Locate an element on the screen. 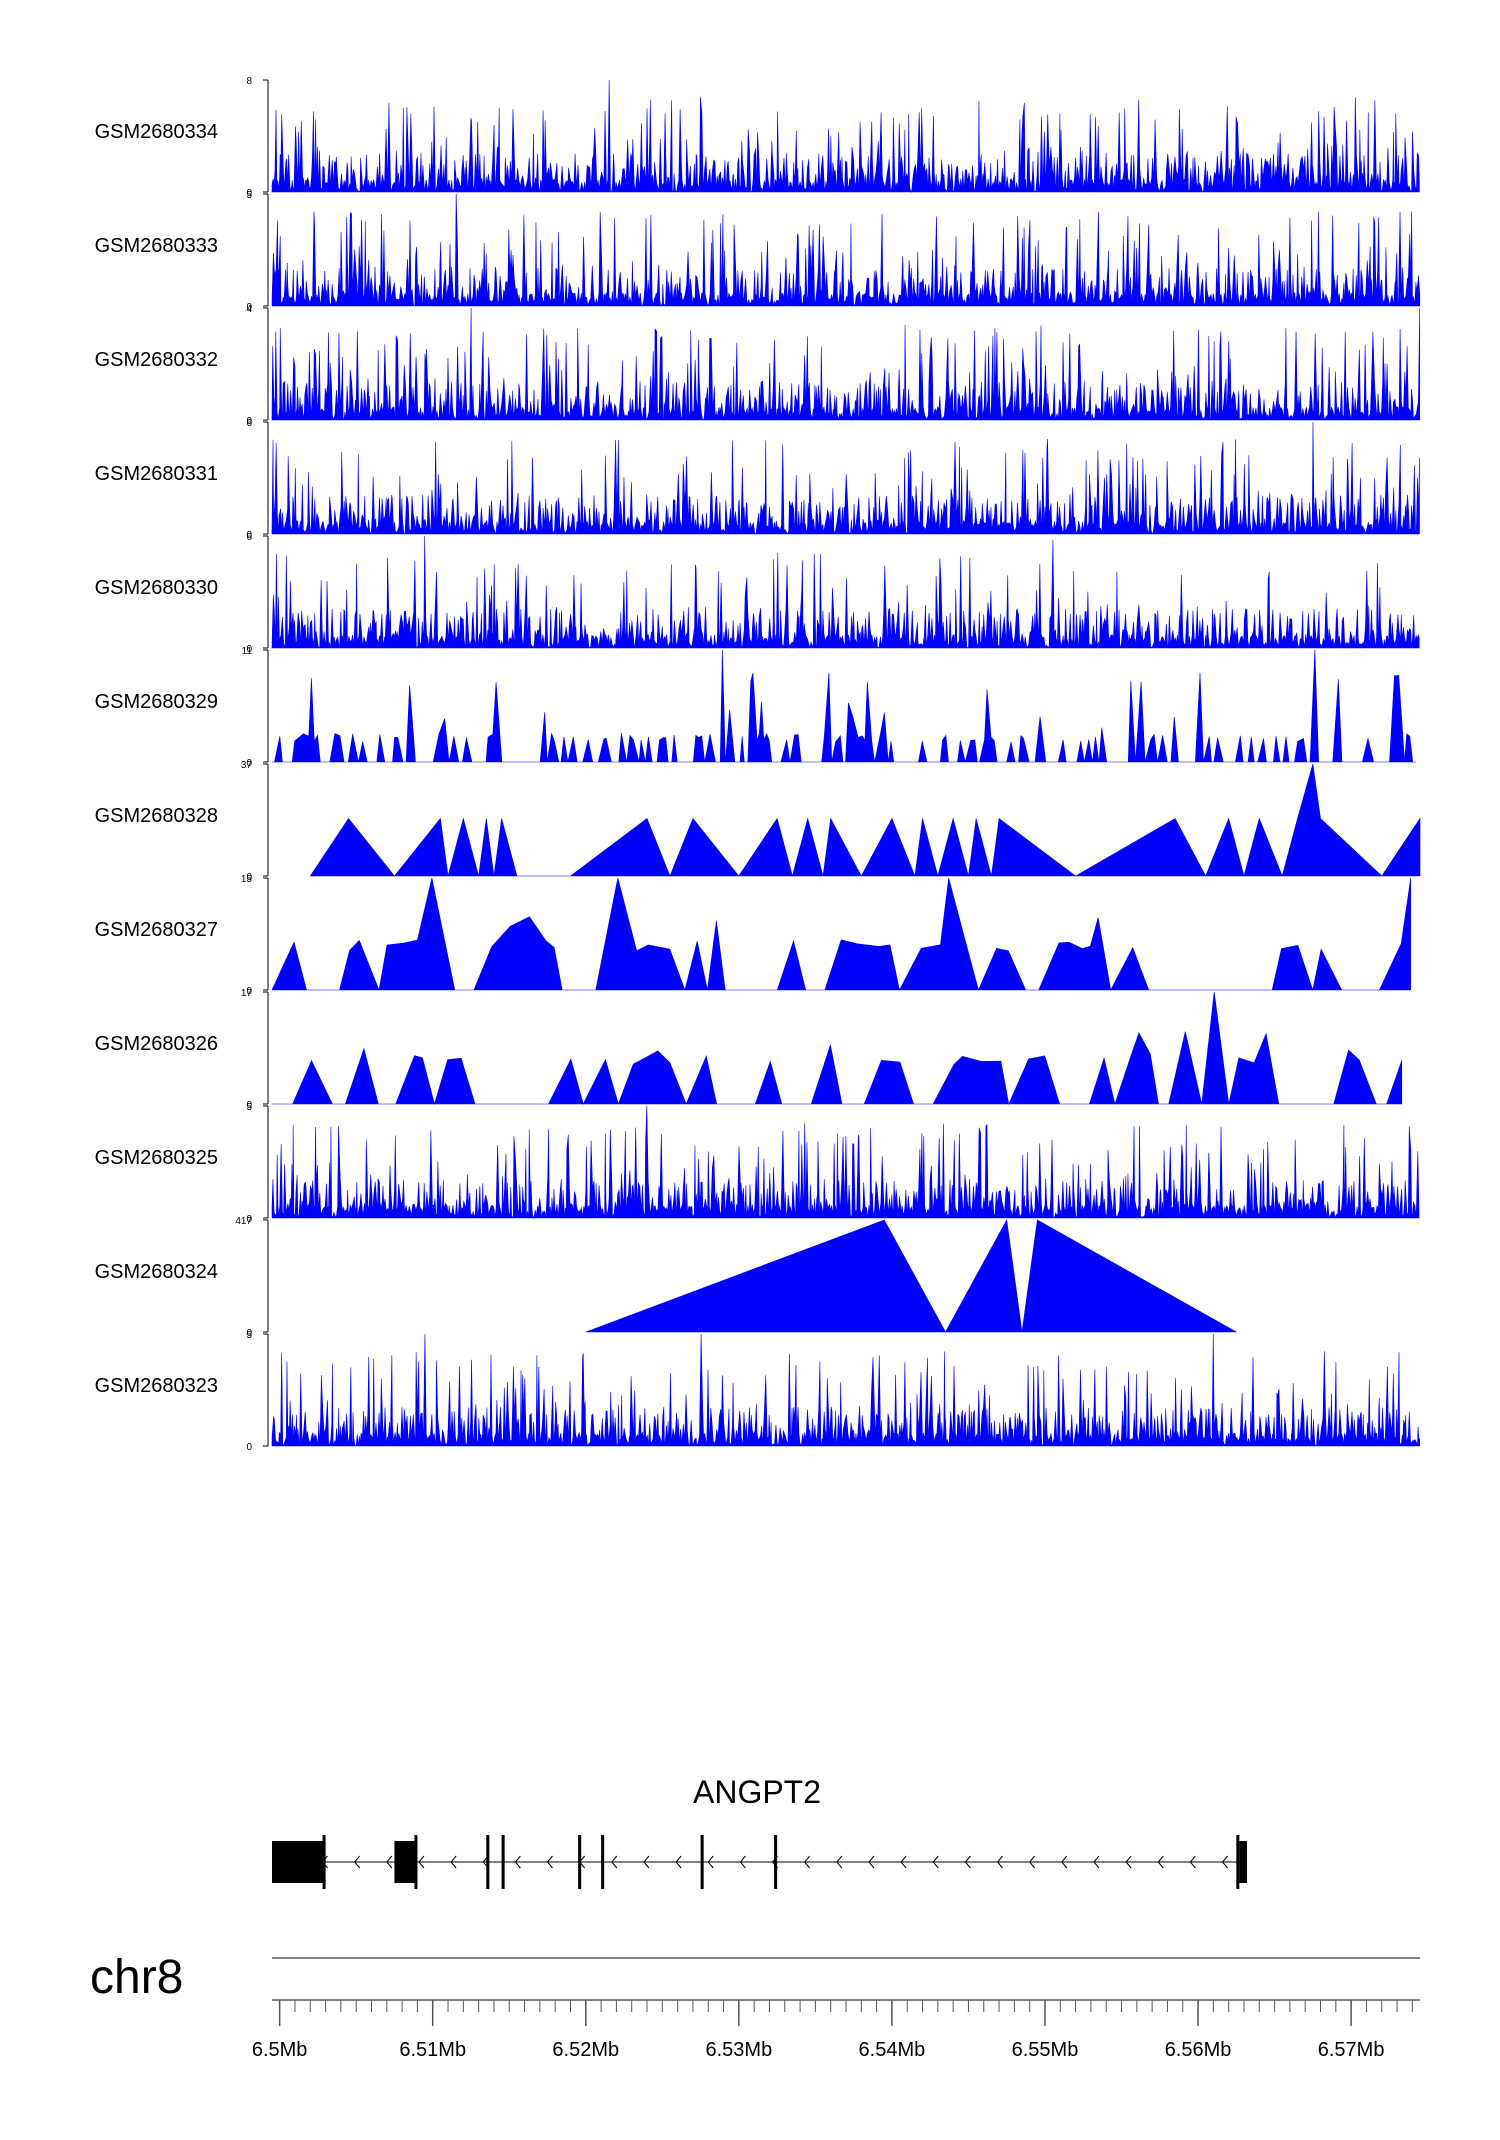  track-gsm2680334: GSM2680334 8 0 is located at coordinates (757, 137).